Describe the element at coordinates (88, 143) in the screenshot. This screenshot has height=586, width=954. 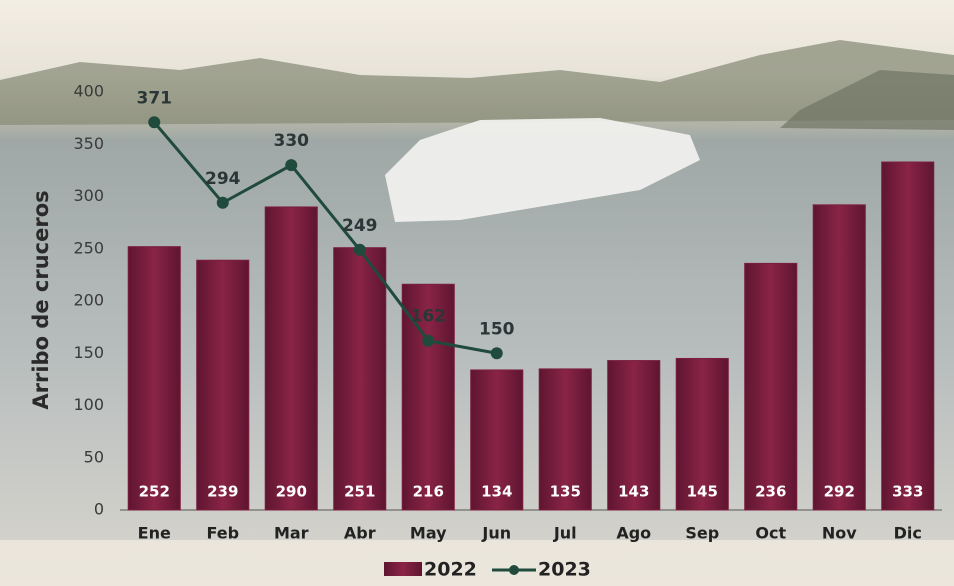
I see `y-tick-label: 350` at that location.